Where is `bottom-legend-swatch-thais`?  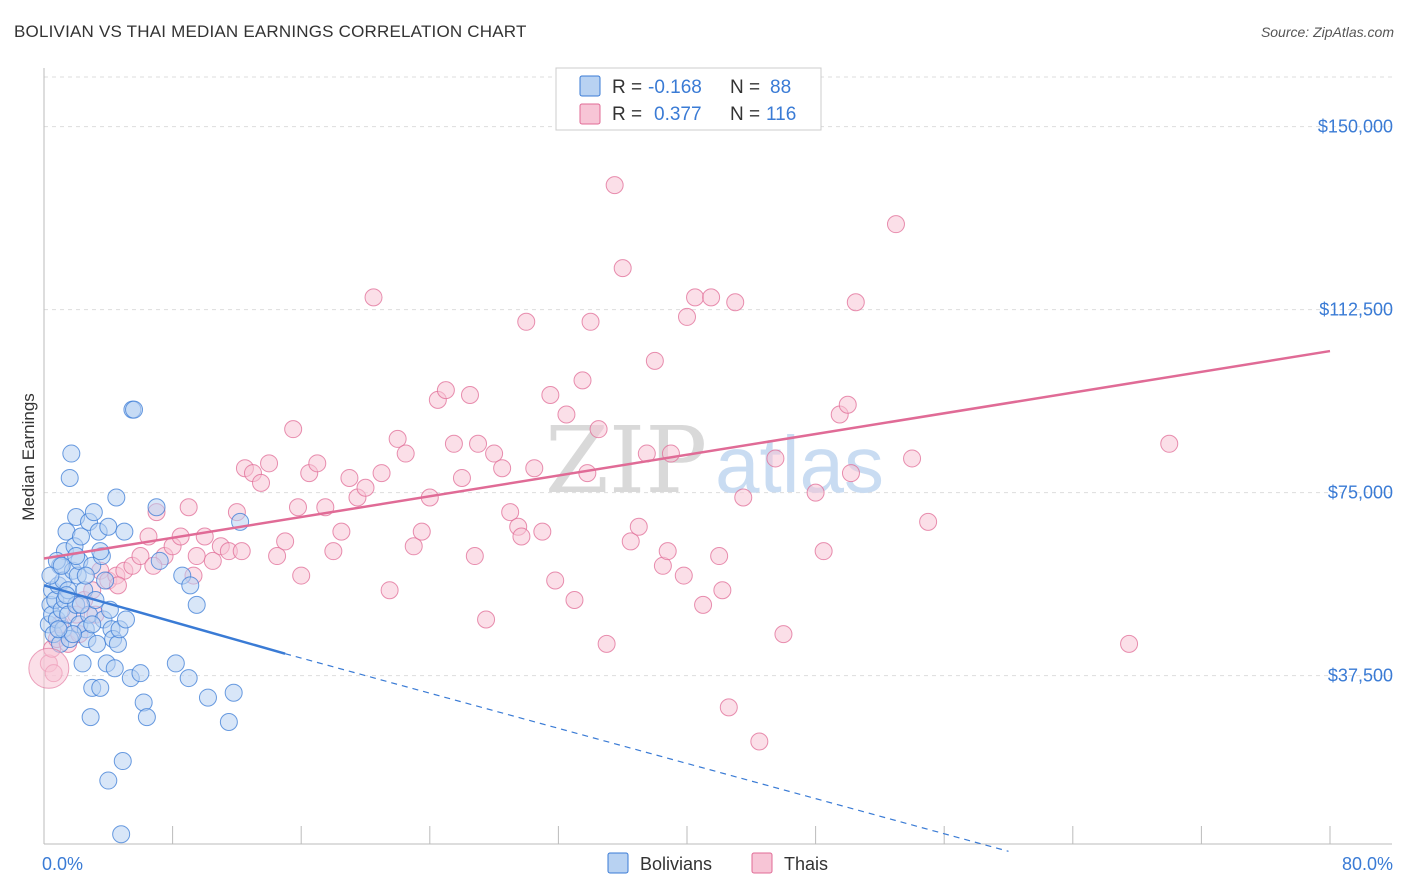 bottom-legend-swatch-thais is located at coordinates (762, 863).